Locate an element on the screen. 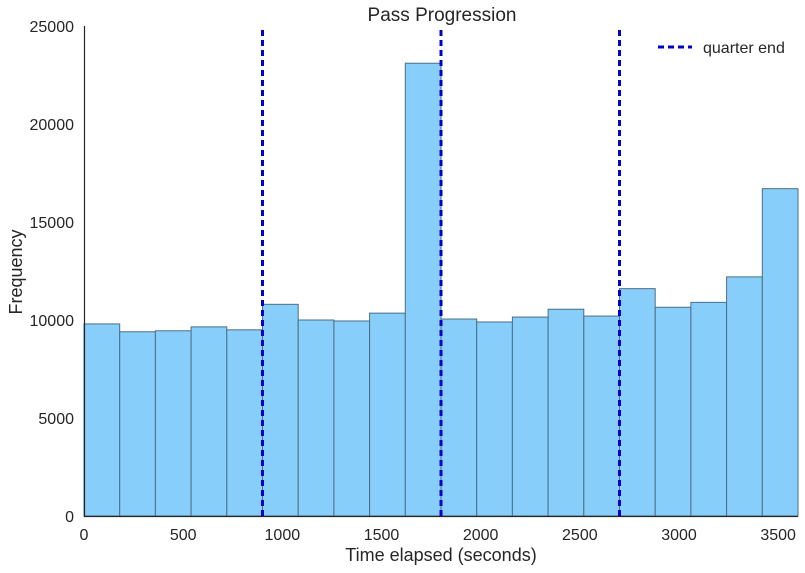 This screenshot has width=805, height=573. x-tick-labels: 0 500 1000 1500 2000 2500 3000 3500 is located at coordinates (438, 535).